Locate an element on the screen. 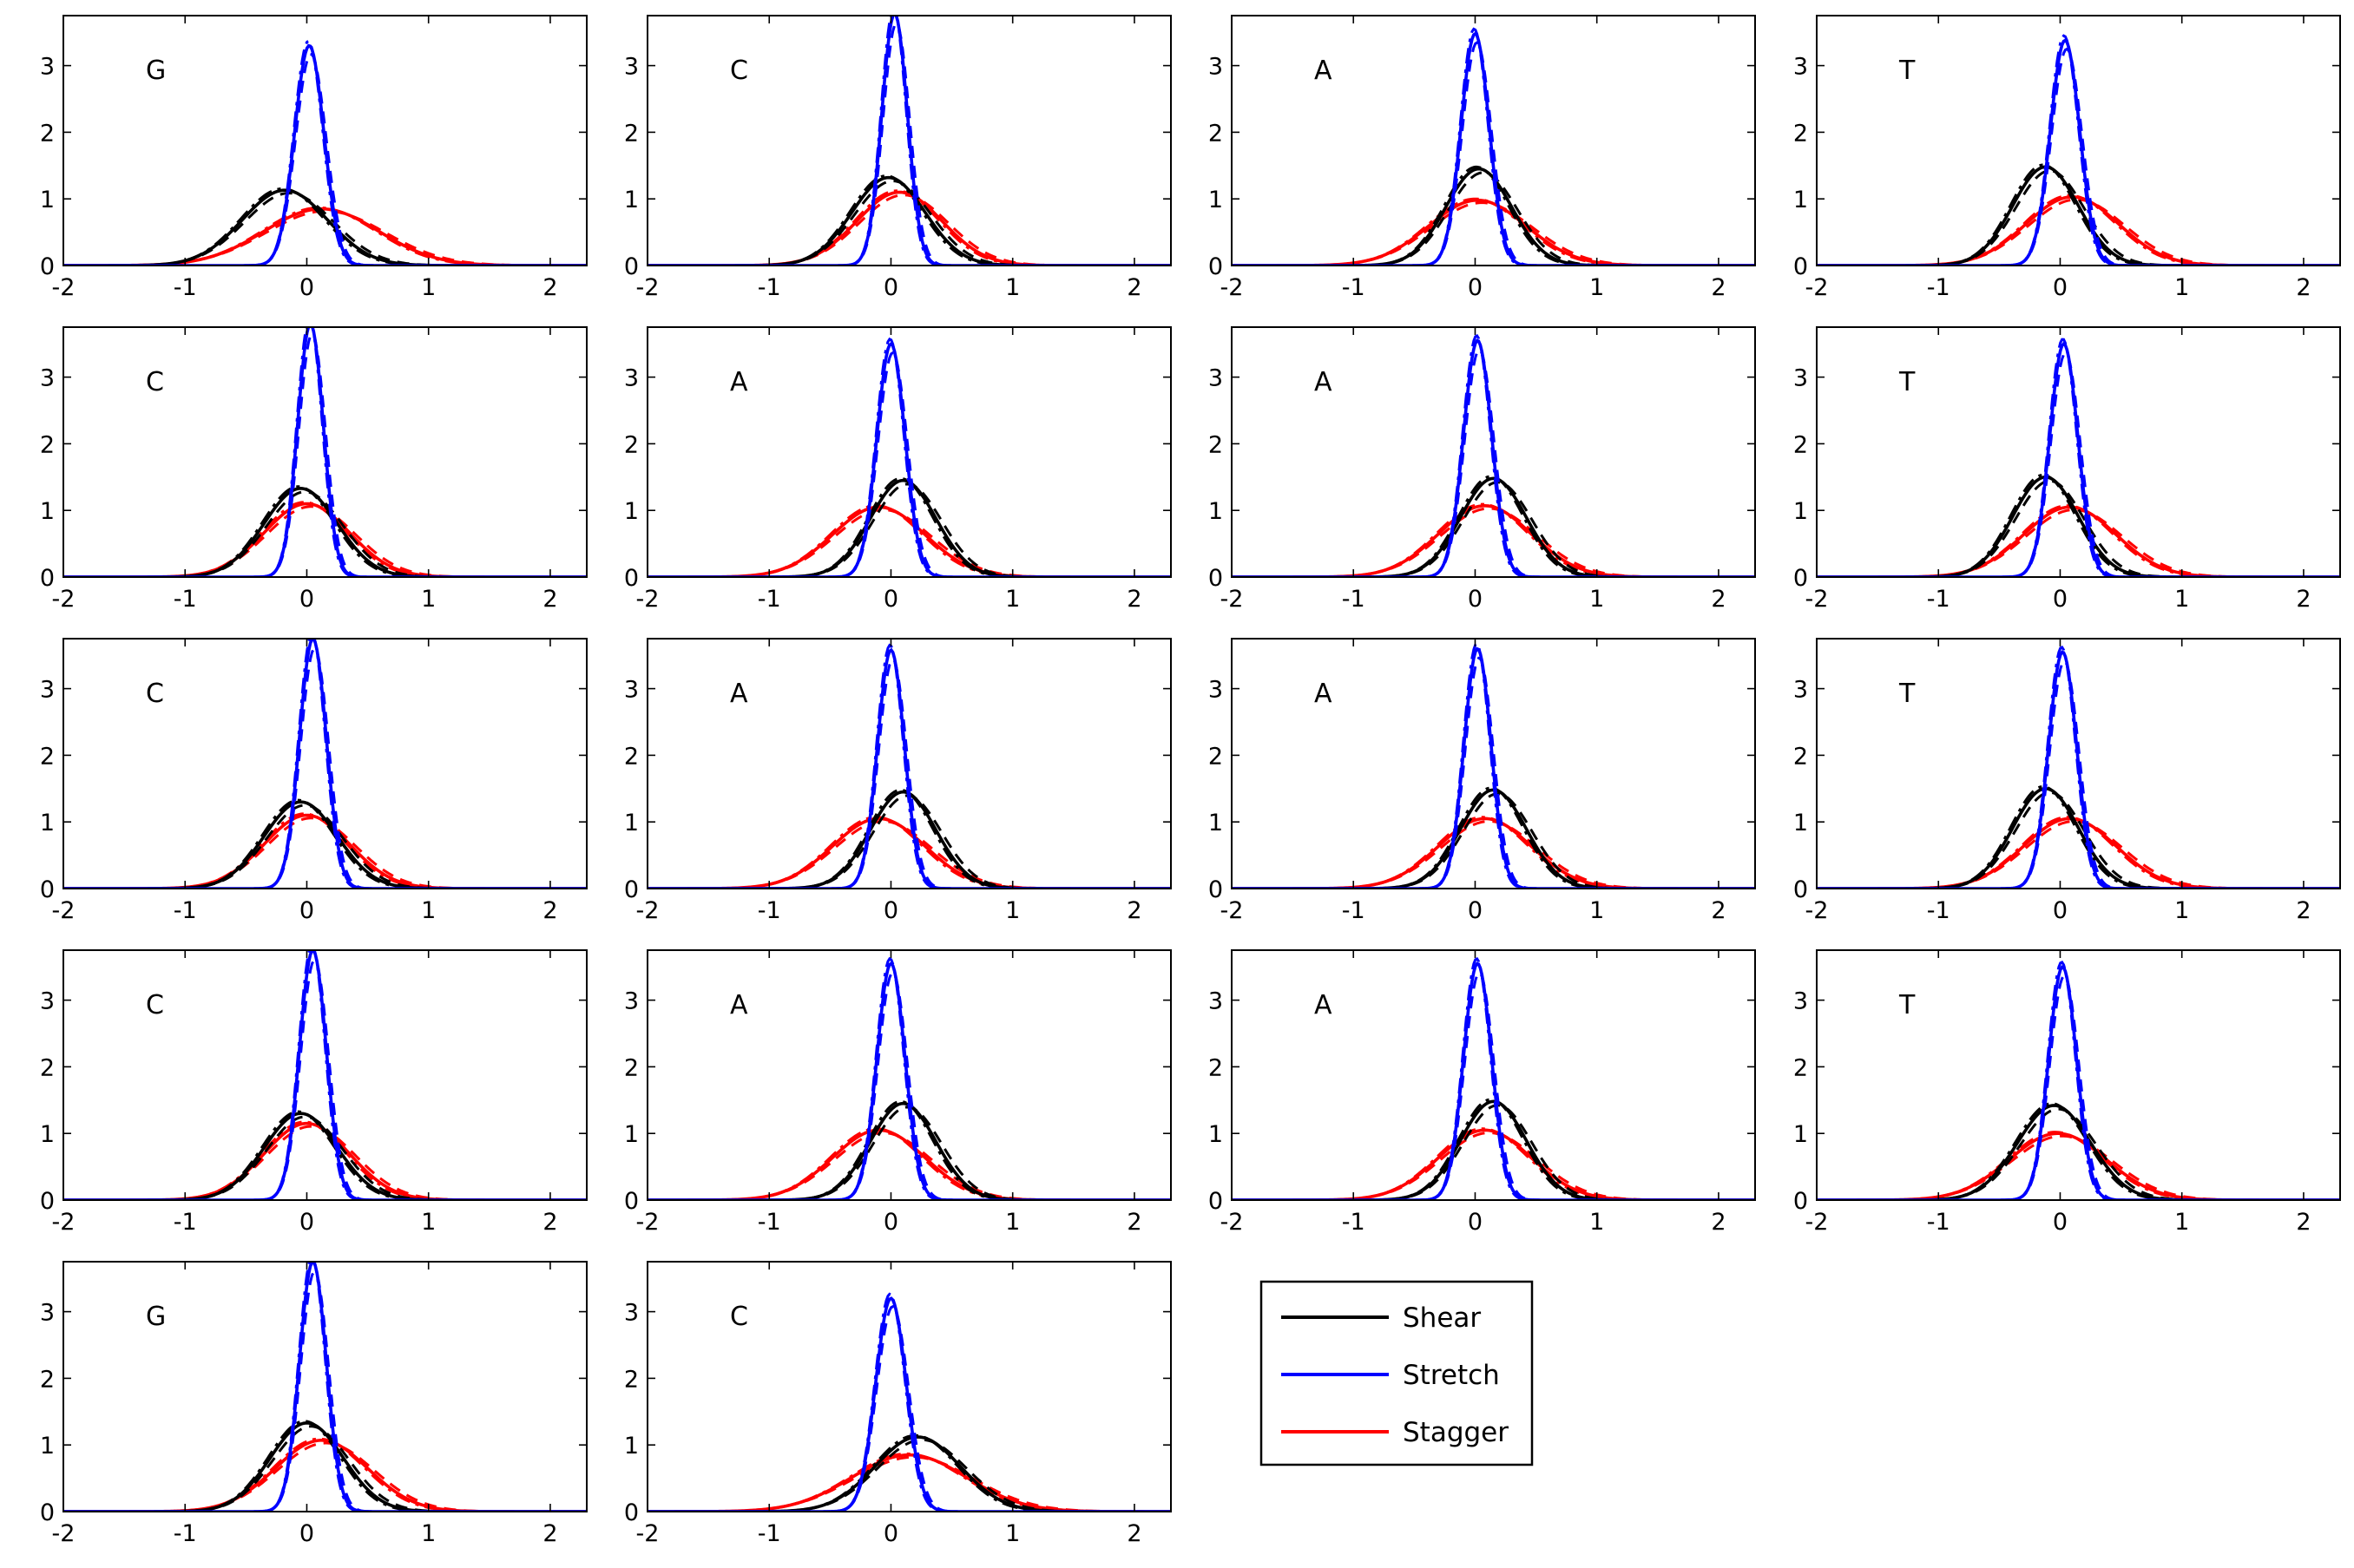 The width and height of the screenshot is (2354, 1568). panel-11: -2 -1 0 1 2 0 1 2 3 A is located at coordinates (1482, 781).